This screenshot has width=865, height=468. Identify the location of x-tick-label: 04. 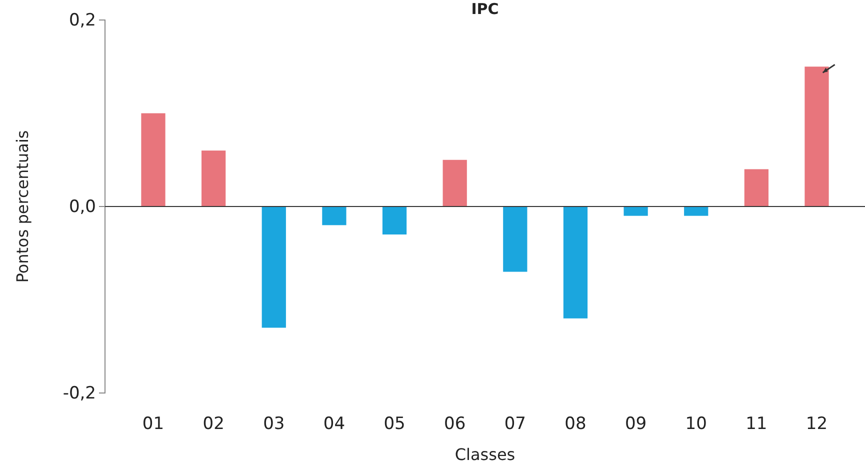
(334, 424).